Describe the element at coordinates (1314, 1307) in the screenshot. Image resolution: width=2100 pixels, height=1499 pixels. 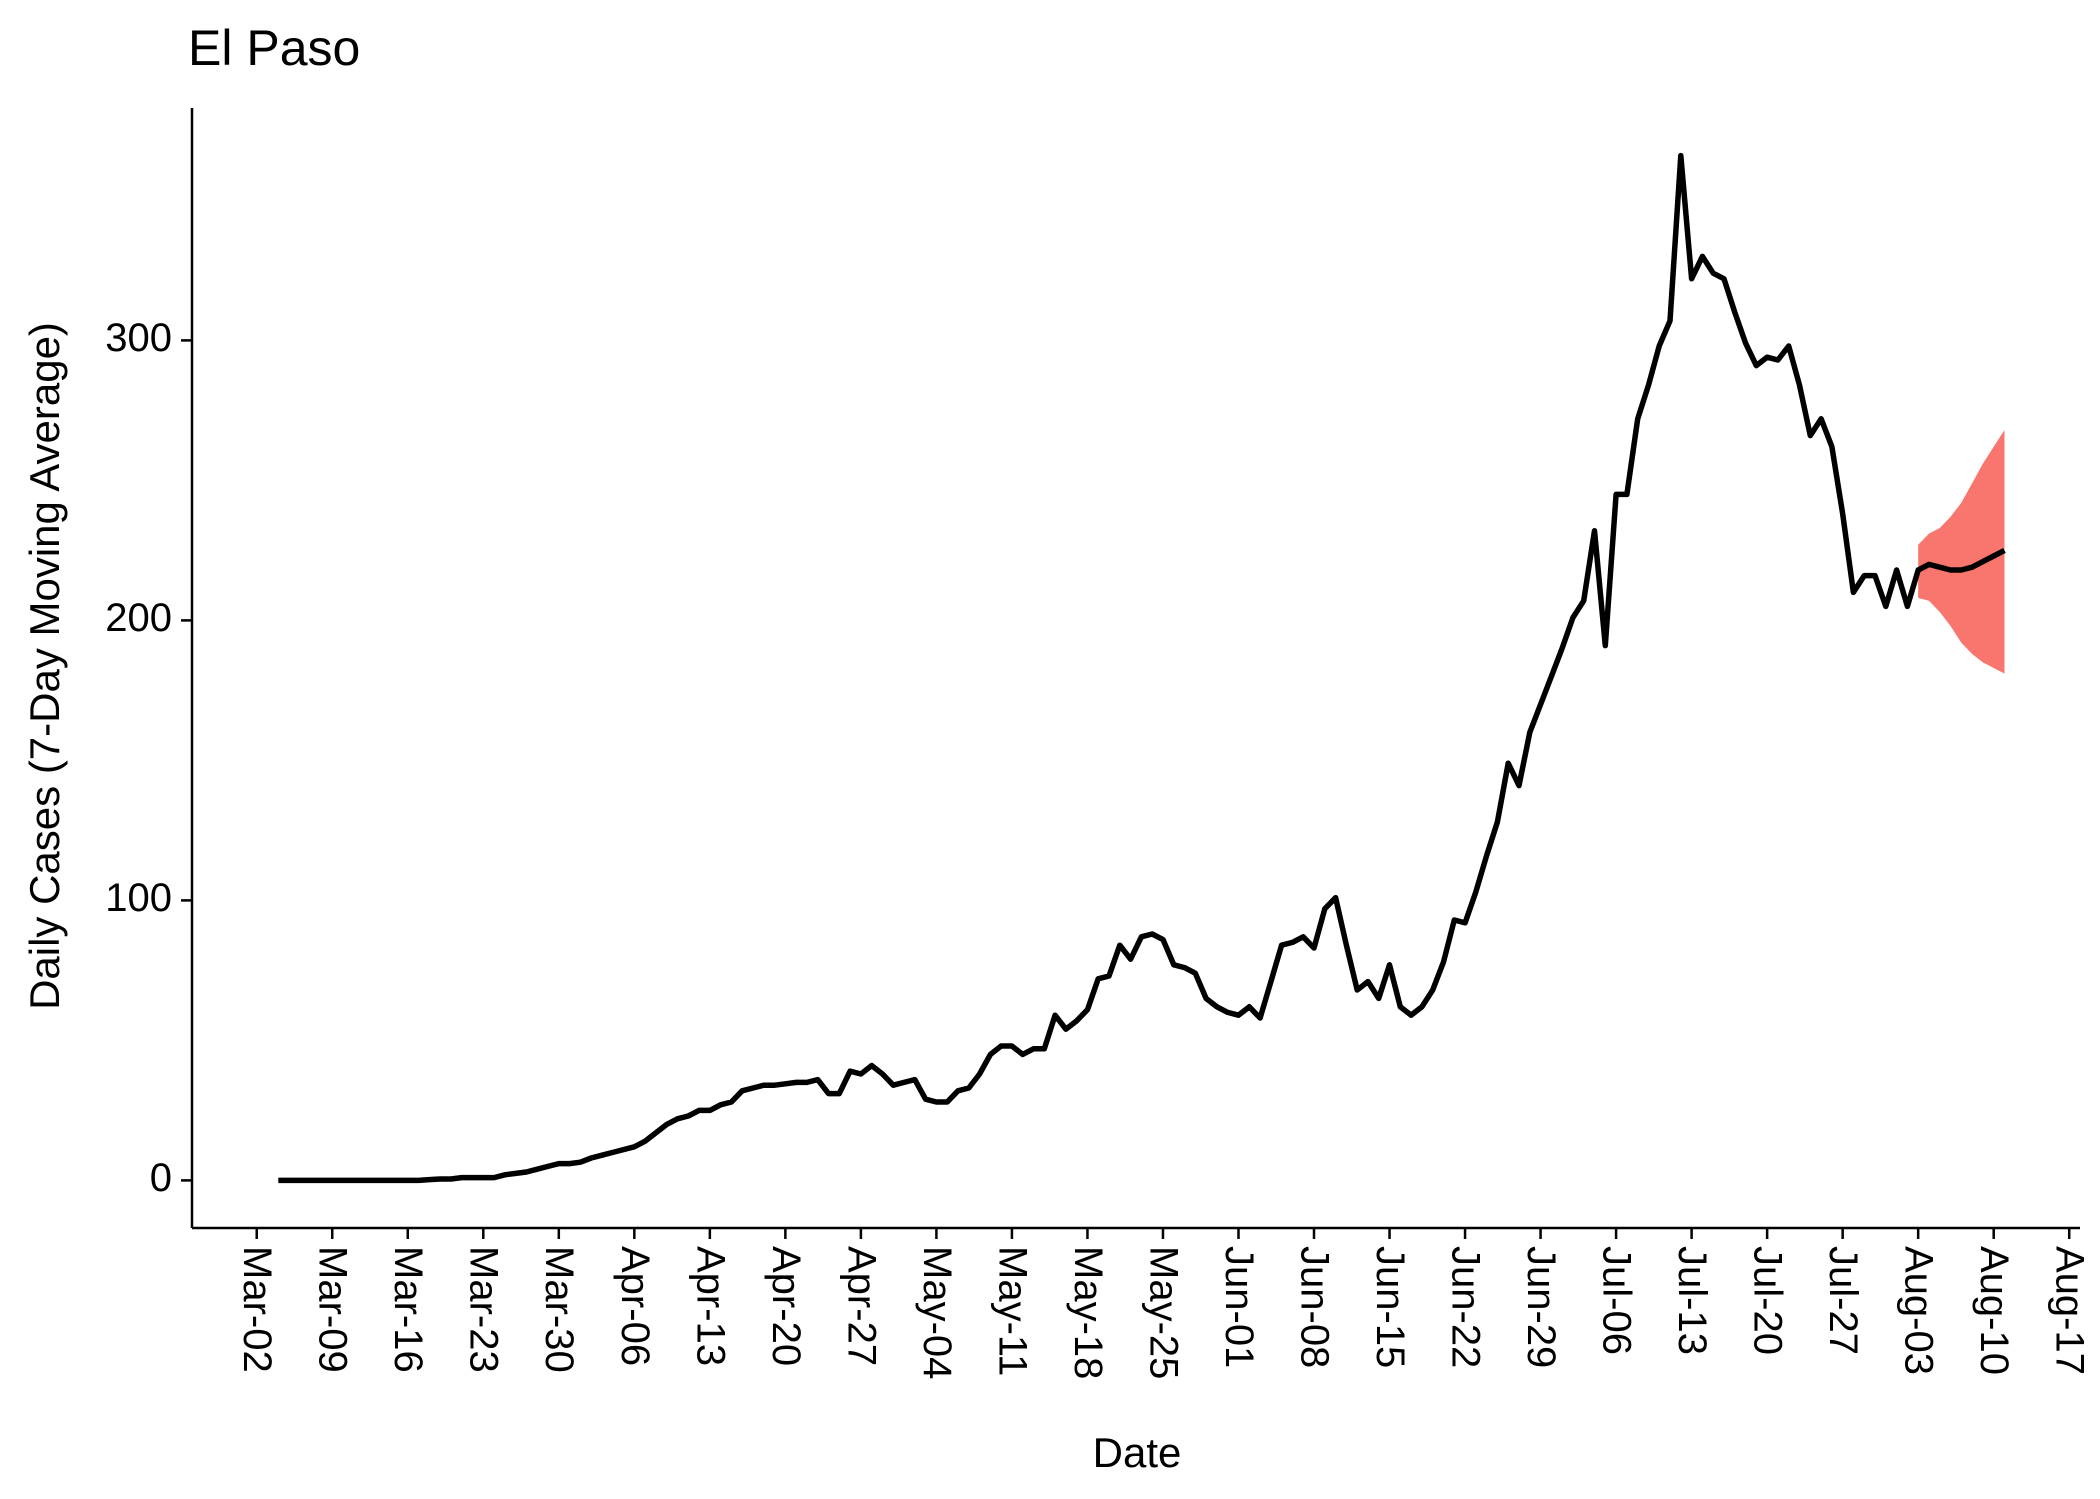
I see `x-tick-label: Jun-08` at that location.